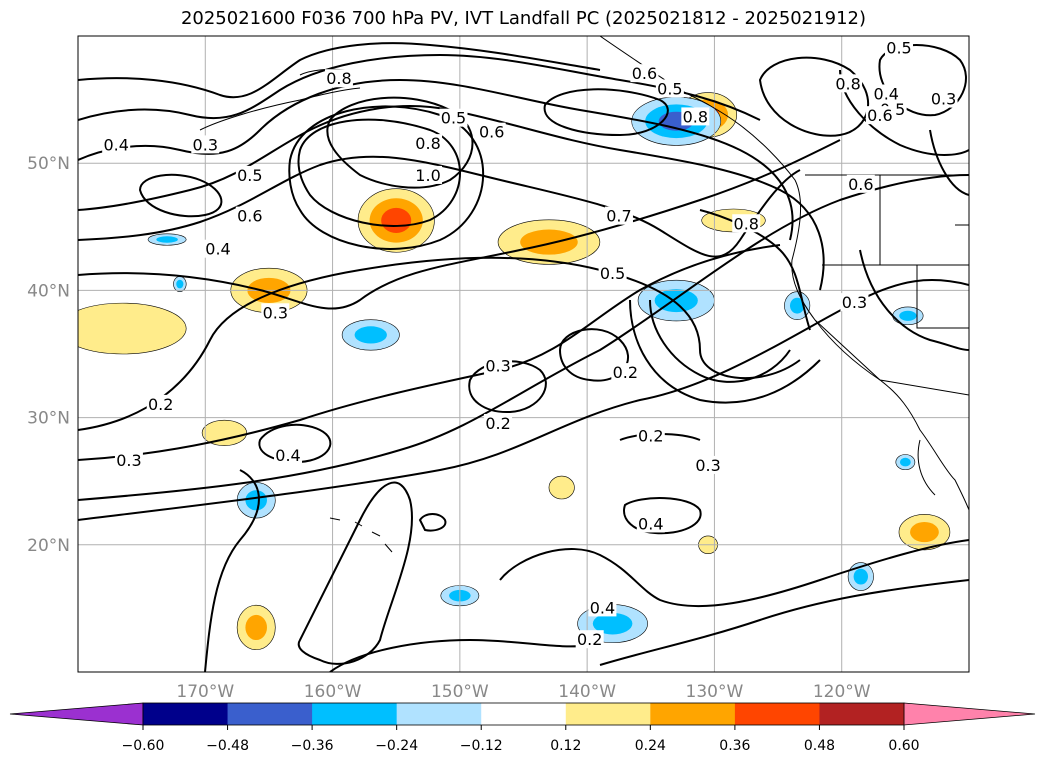 This screenshot has width=1047, height=765. Describe the element at coordinates (969, 714) in the screenshot. I see `colorbar-extend-high` at that location.